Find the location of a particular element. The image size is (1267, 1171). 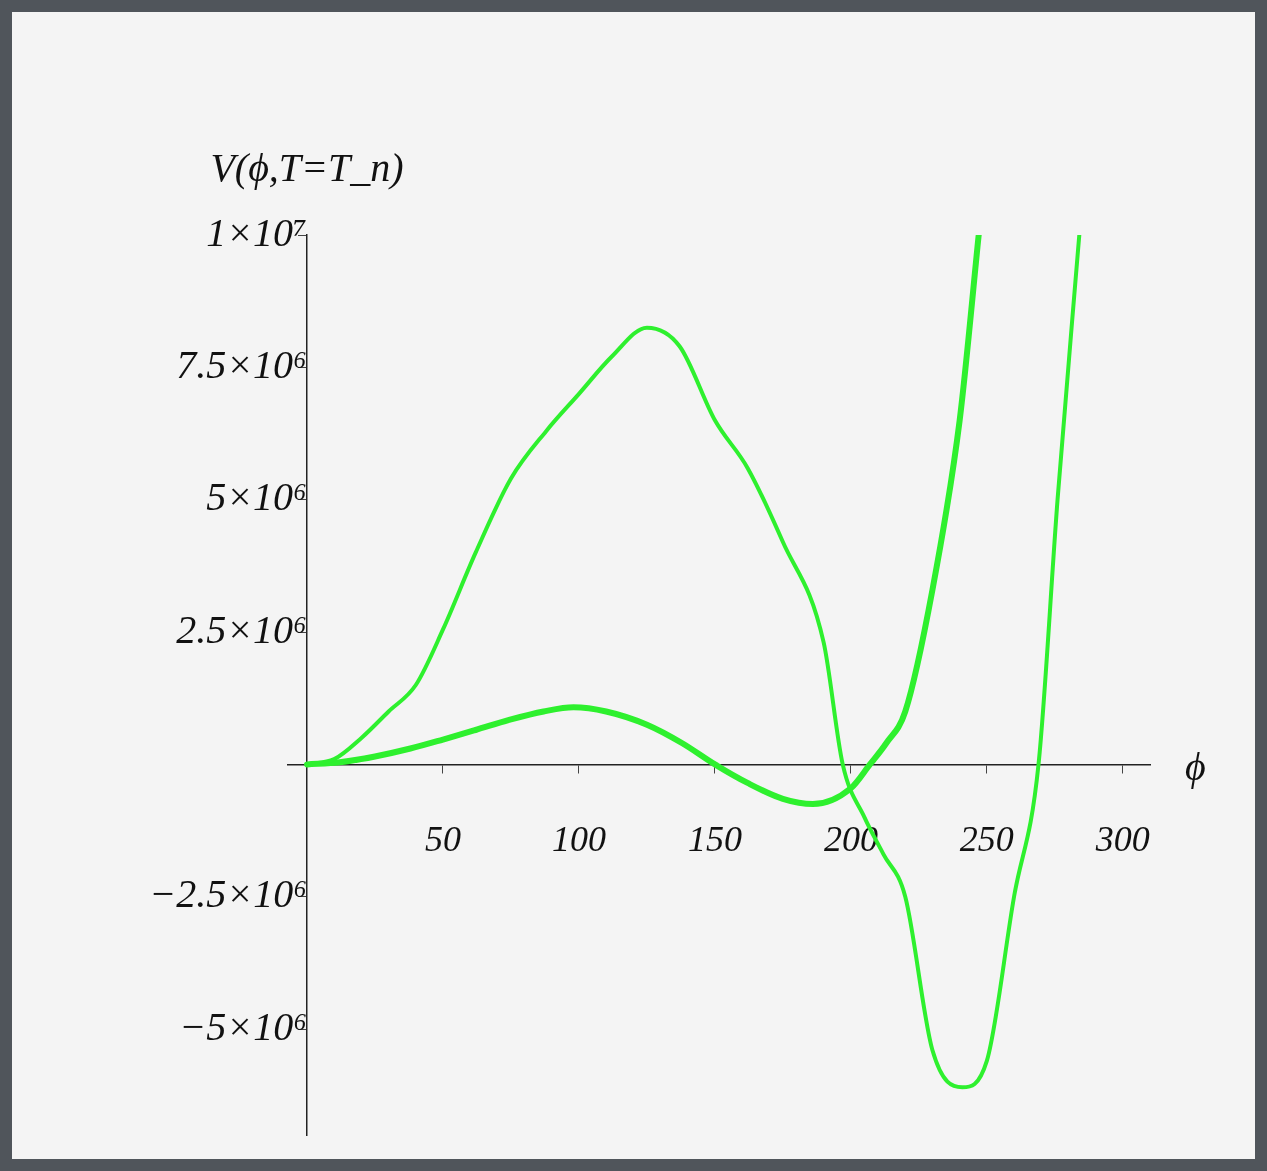

y-tick-label: −2.5×10⁶ is located at coordinates (228, 894).